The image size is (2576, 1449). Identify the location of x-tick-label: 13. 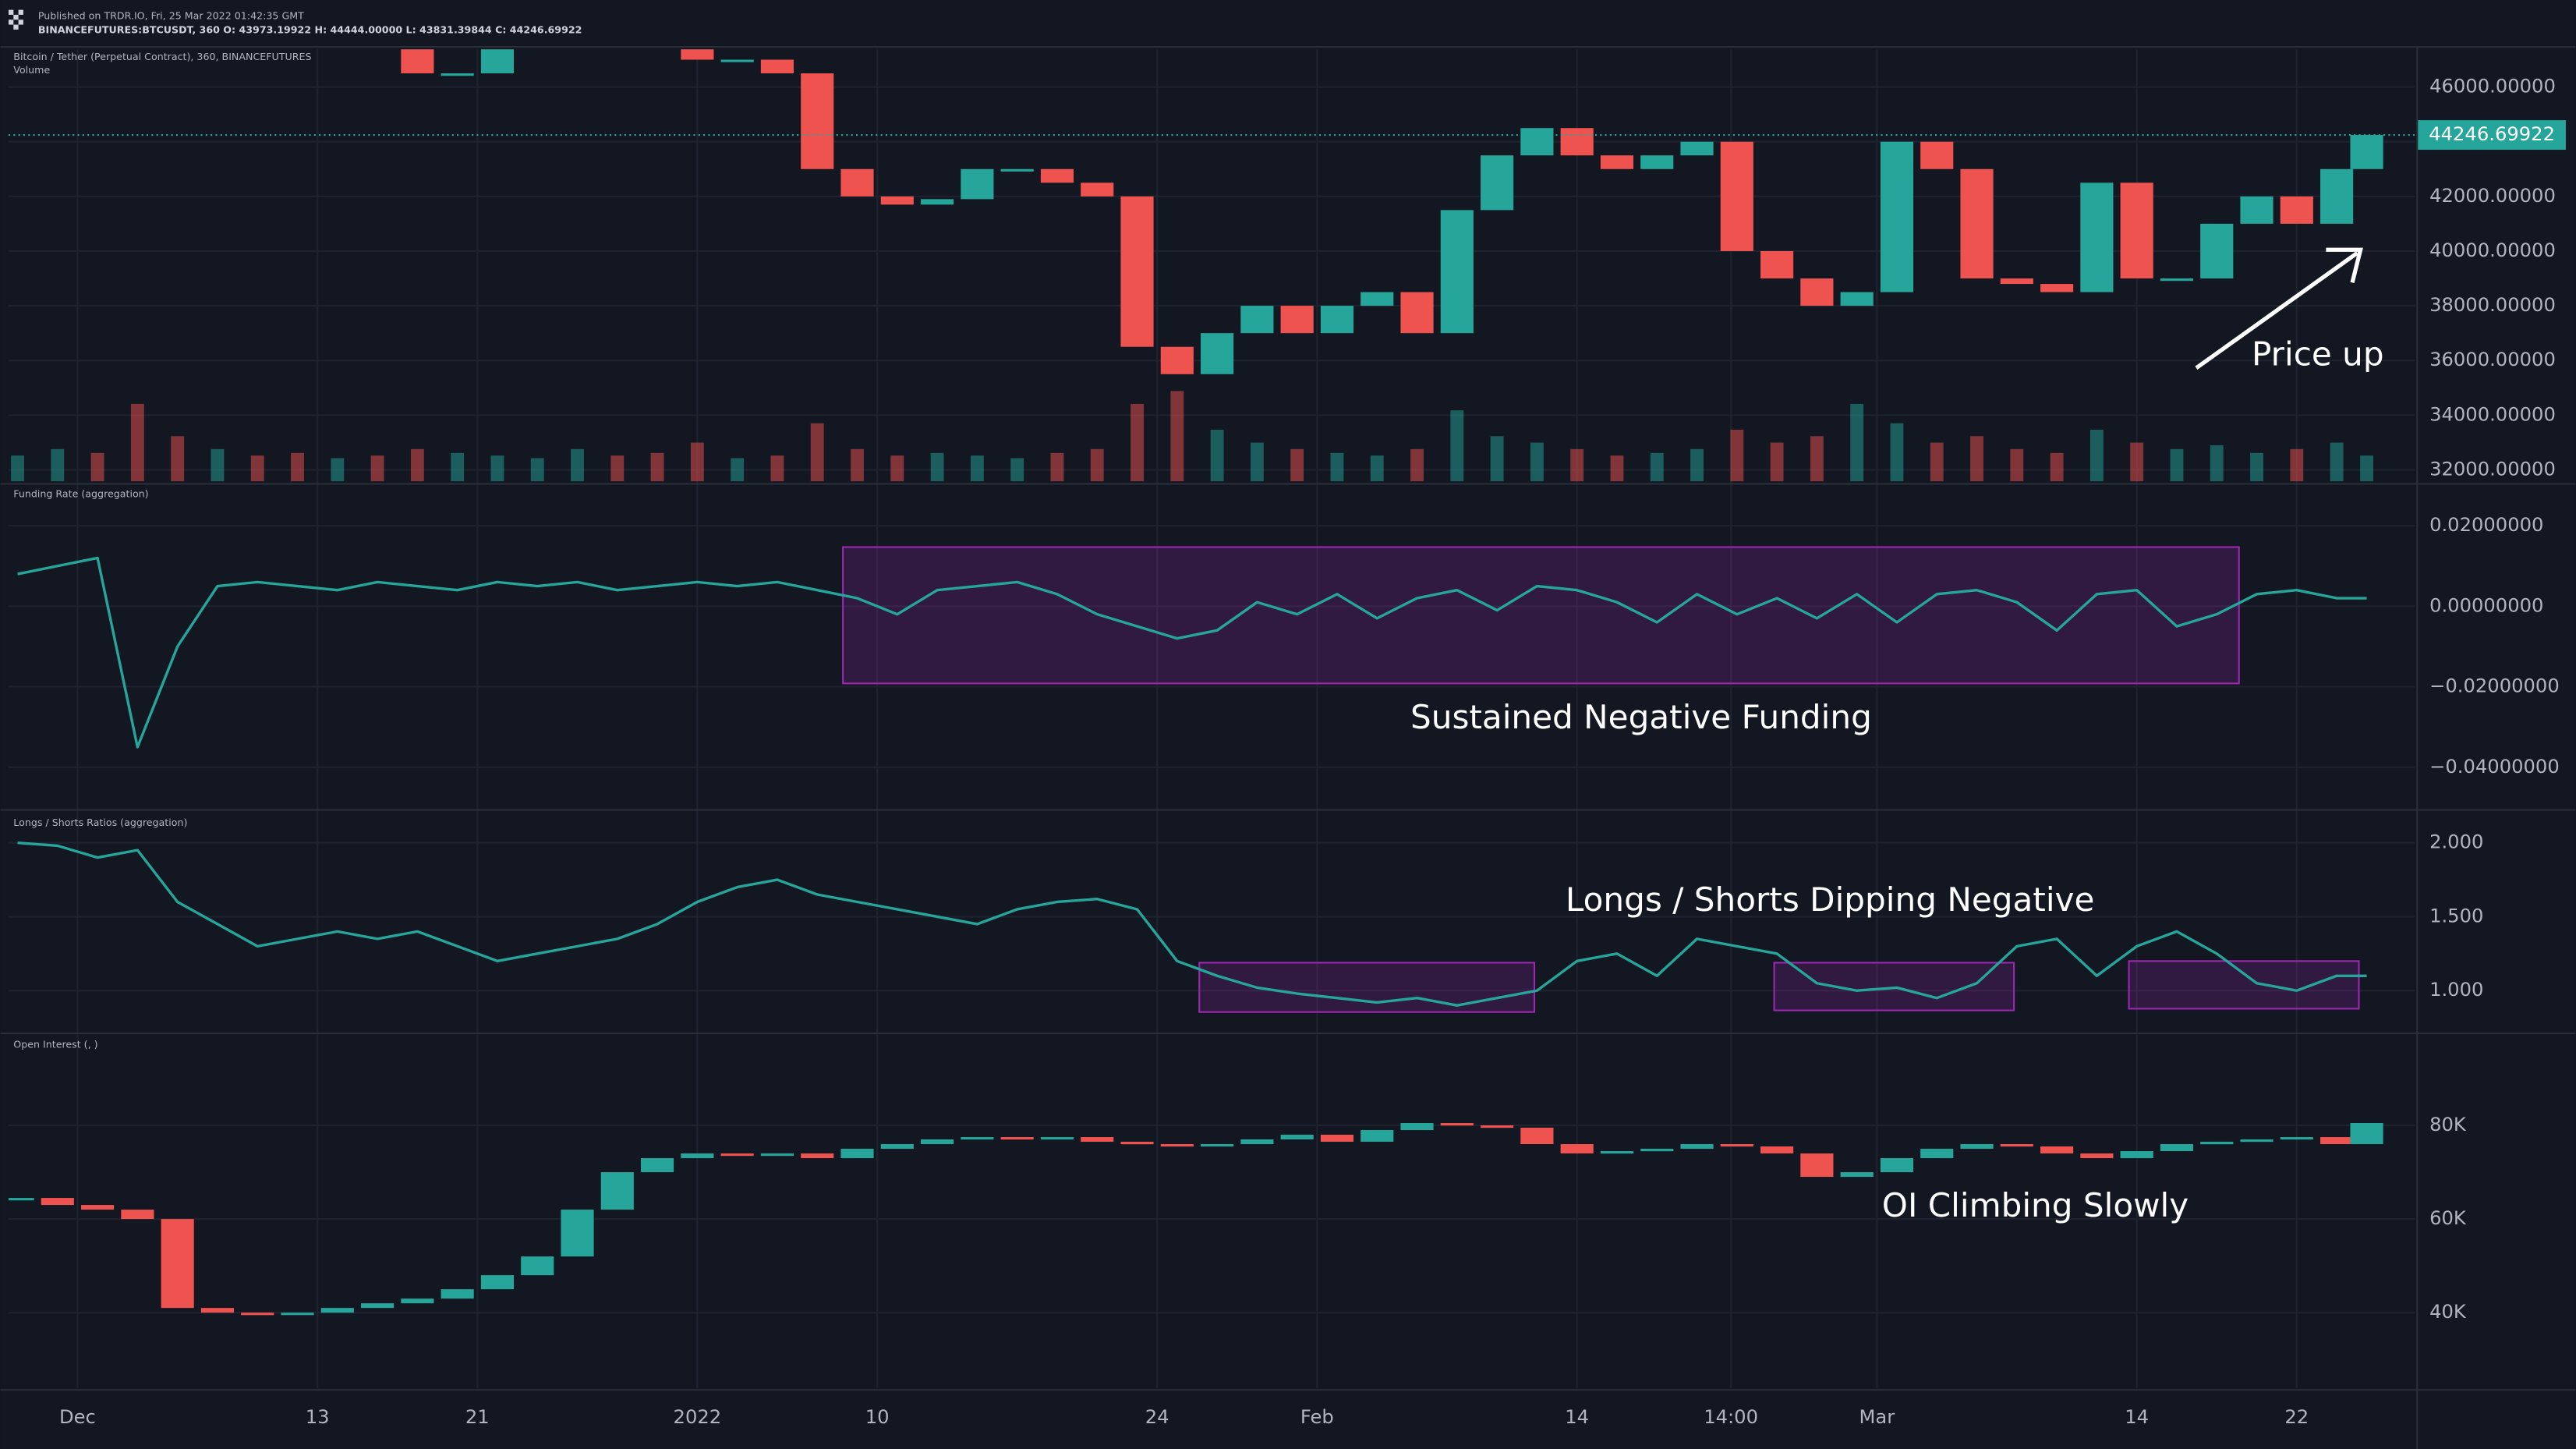
(318, 1417).